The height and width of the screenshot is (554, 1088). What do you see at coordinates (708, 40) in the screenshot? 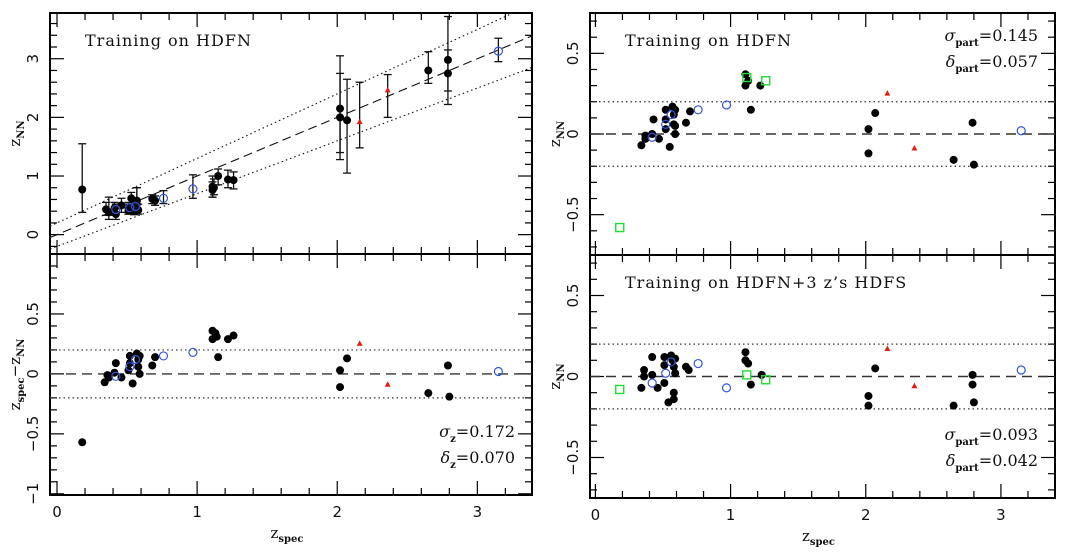
I see `panel-annotation: Training on HDFN` at bounding box center [708, 40].